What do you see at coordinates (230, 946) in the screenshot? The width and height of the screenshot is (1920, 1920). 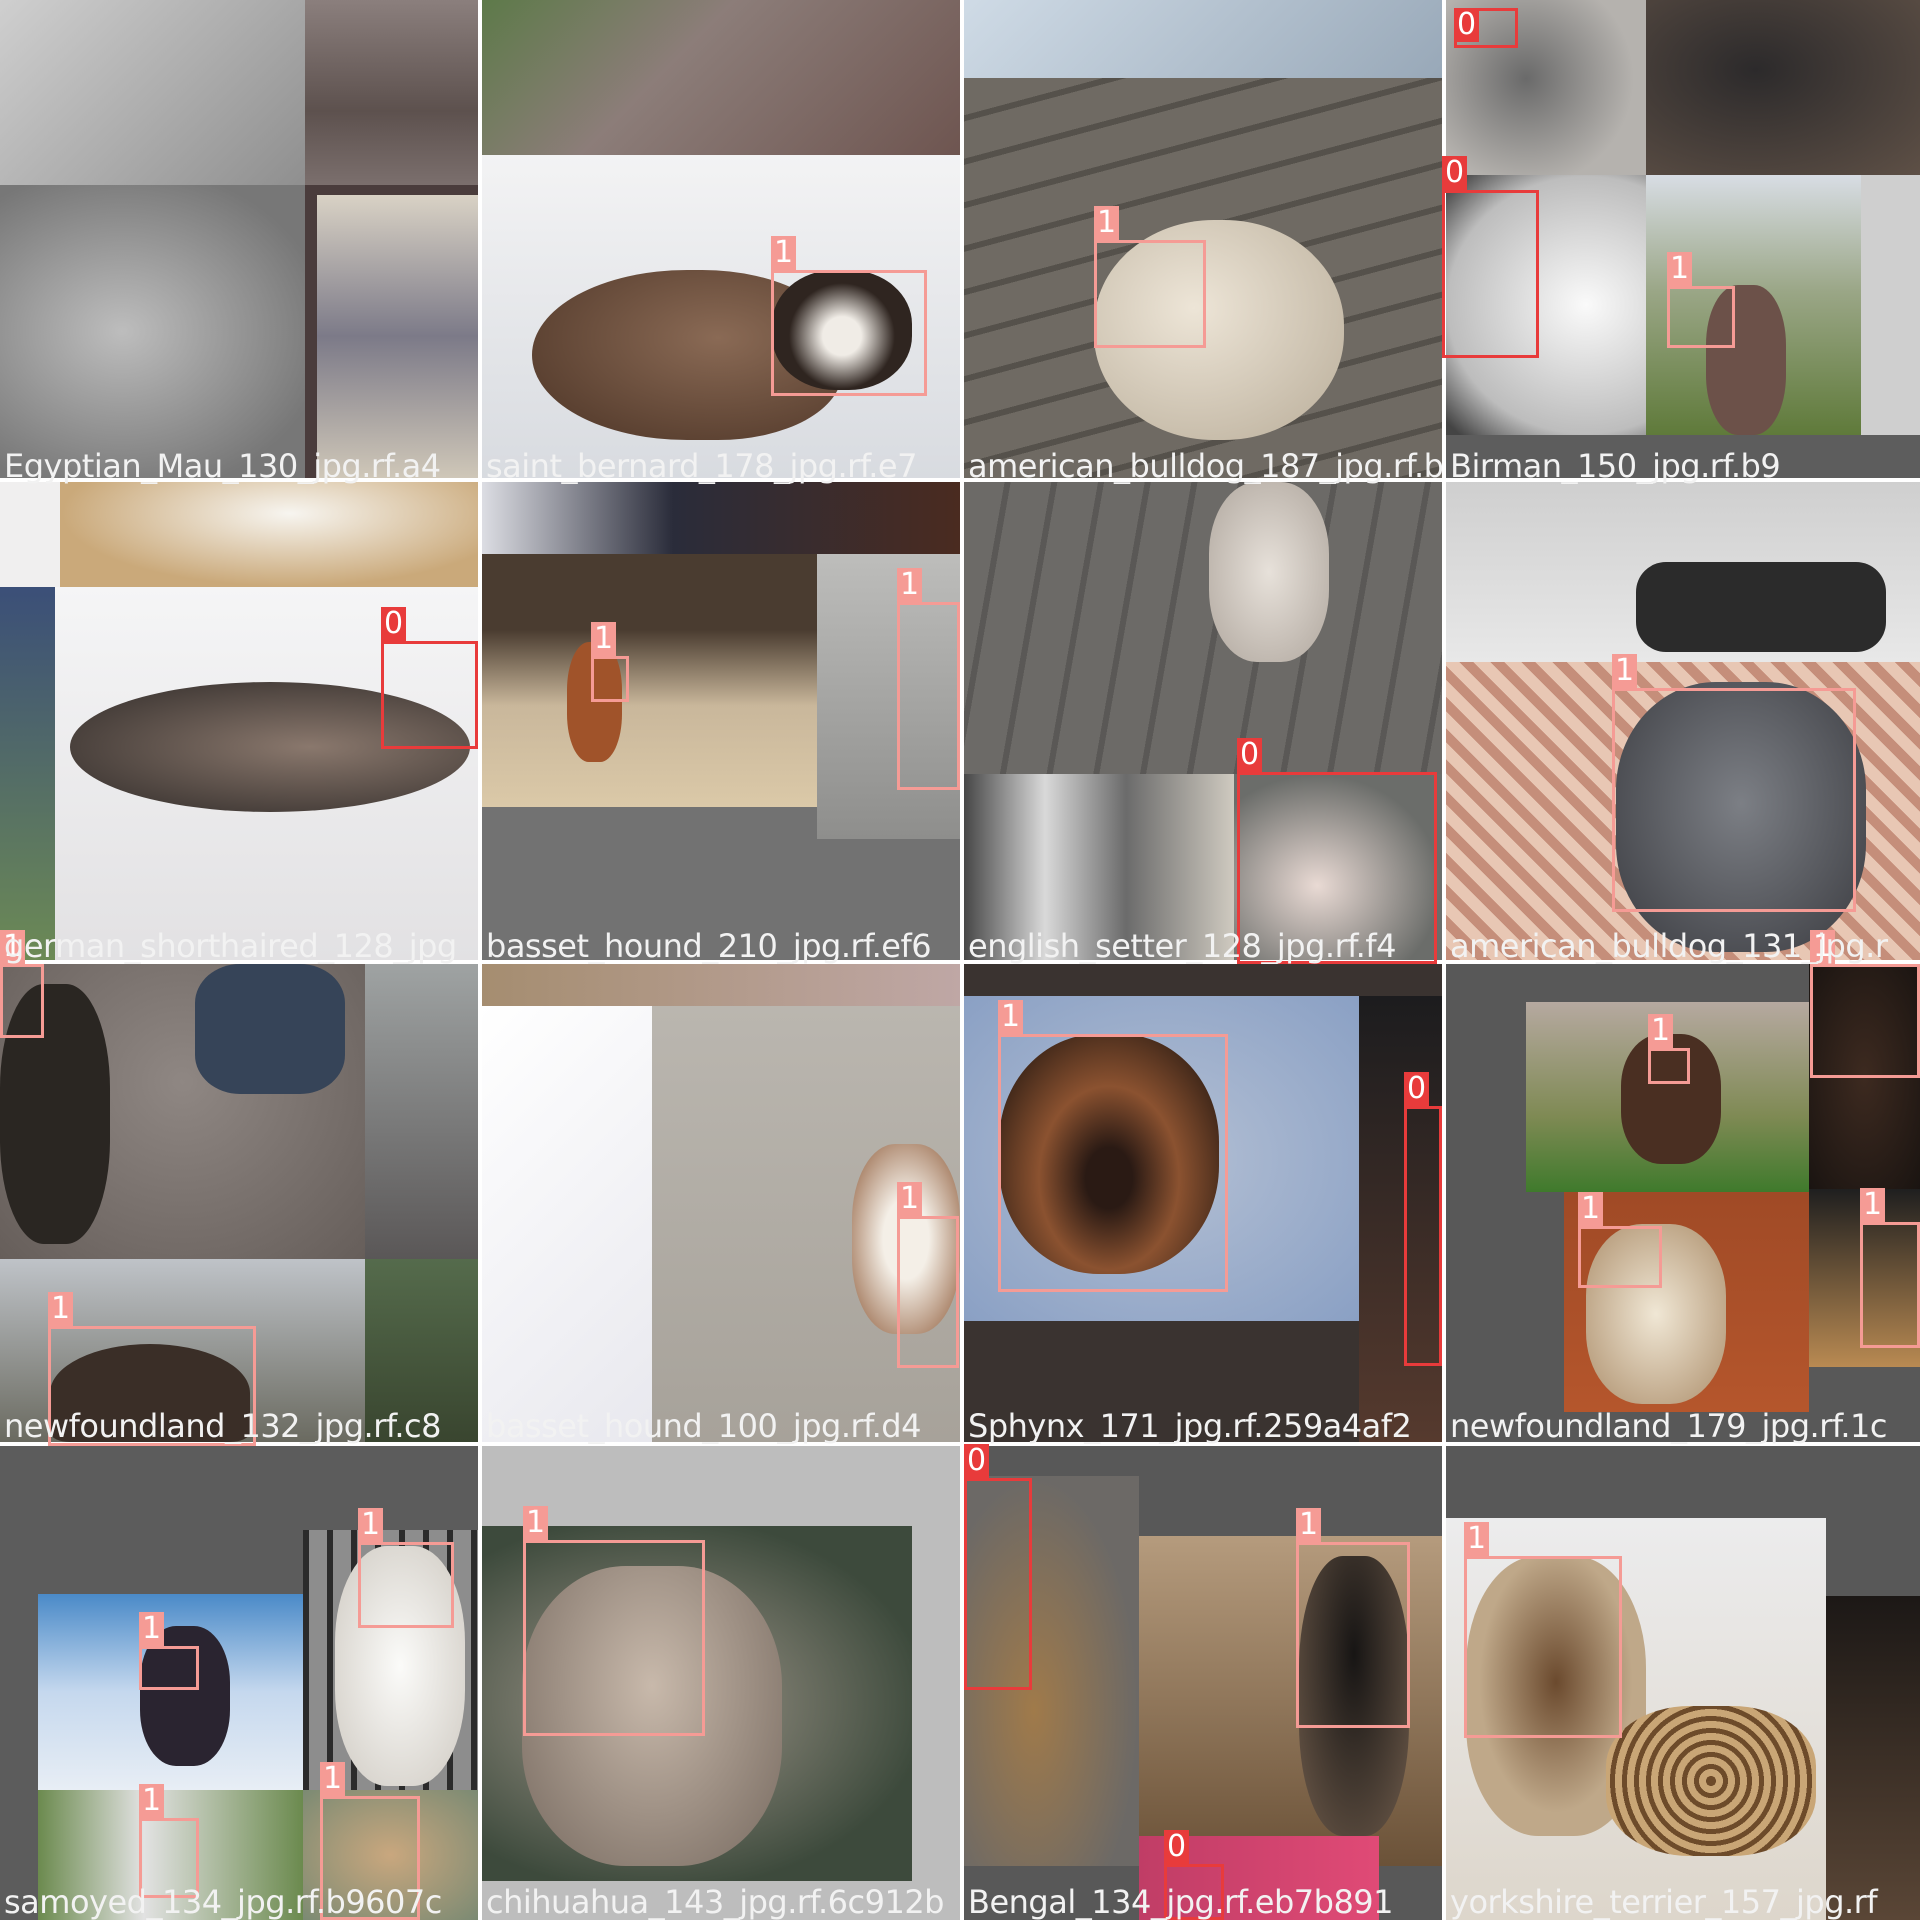 I see `tile-caption: german_shorthaired_128_jpg` at bounding box center [230, 946].